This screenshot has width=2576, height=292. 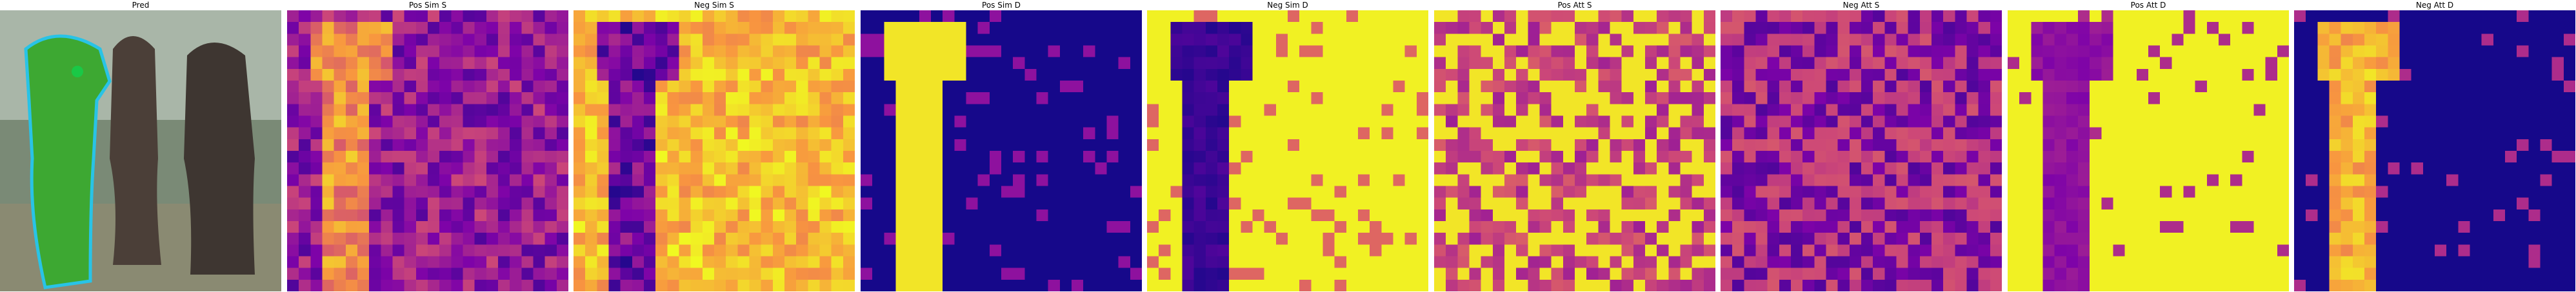 I want to click on panel-title: Pos Sim D, so click(x=1001, y=5).